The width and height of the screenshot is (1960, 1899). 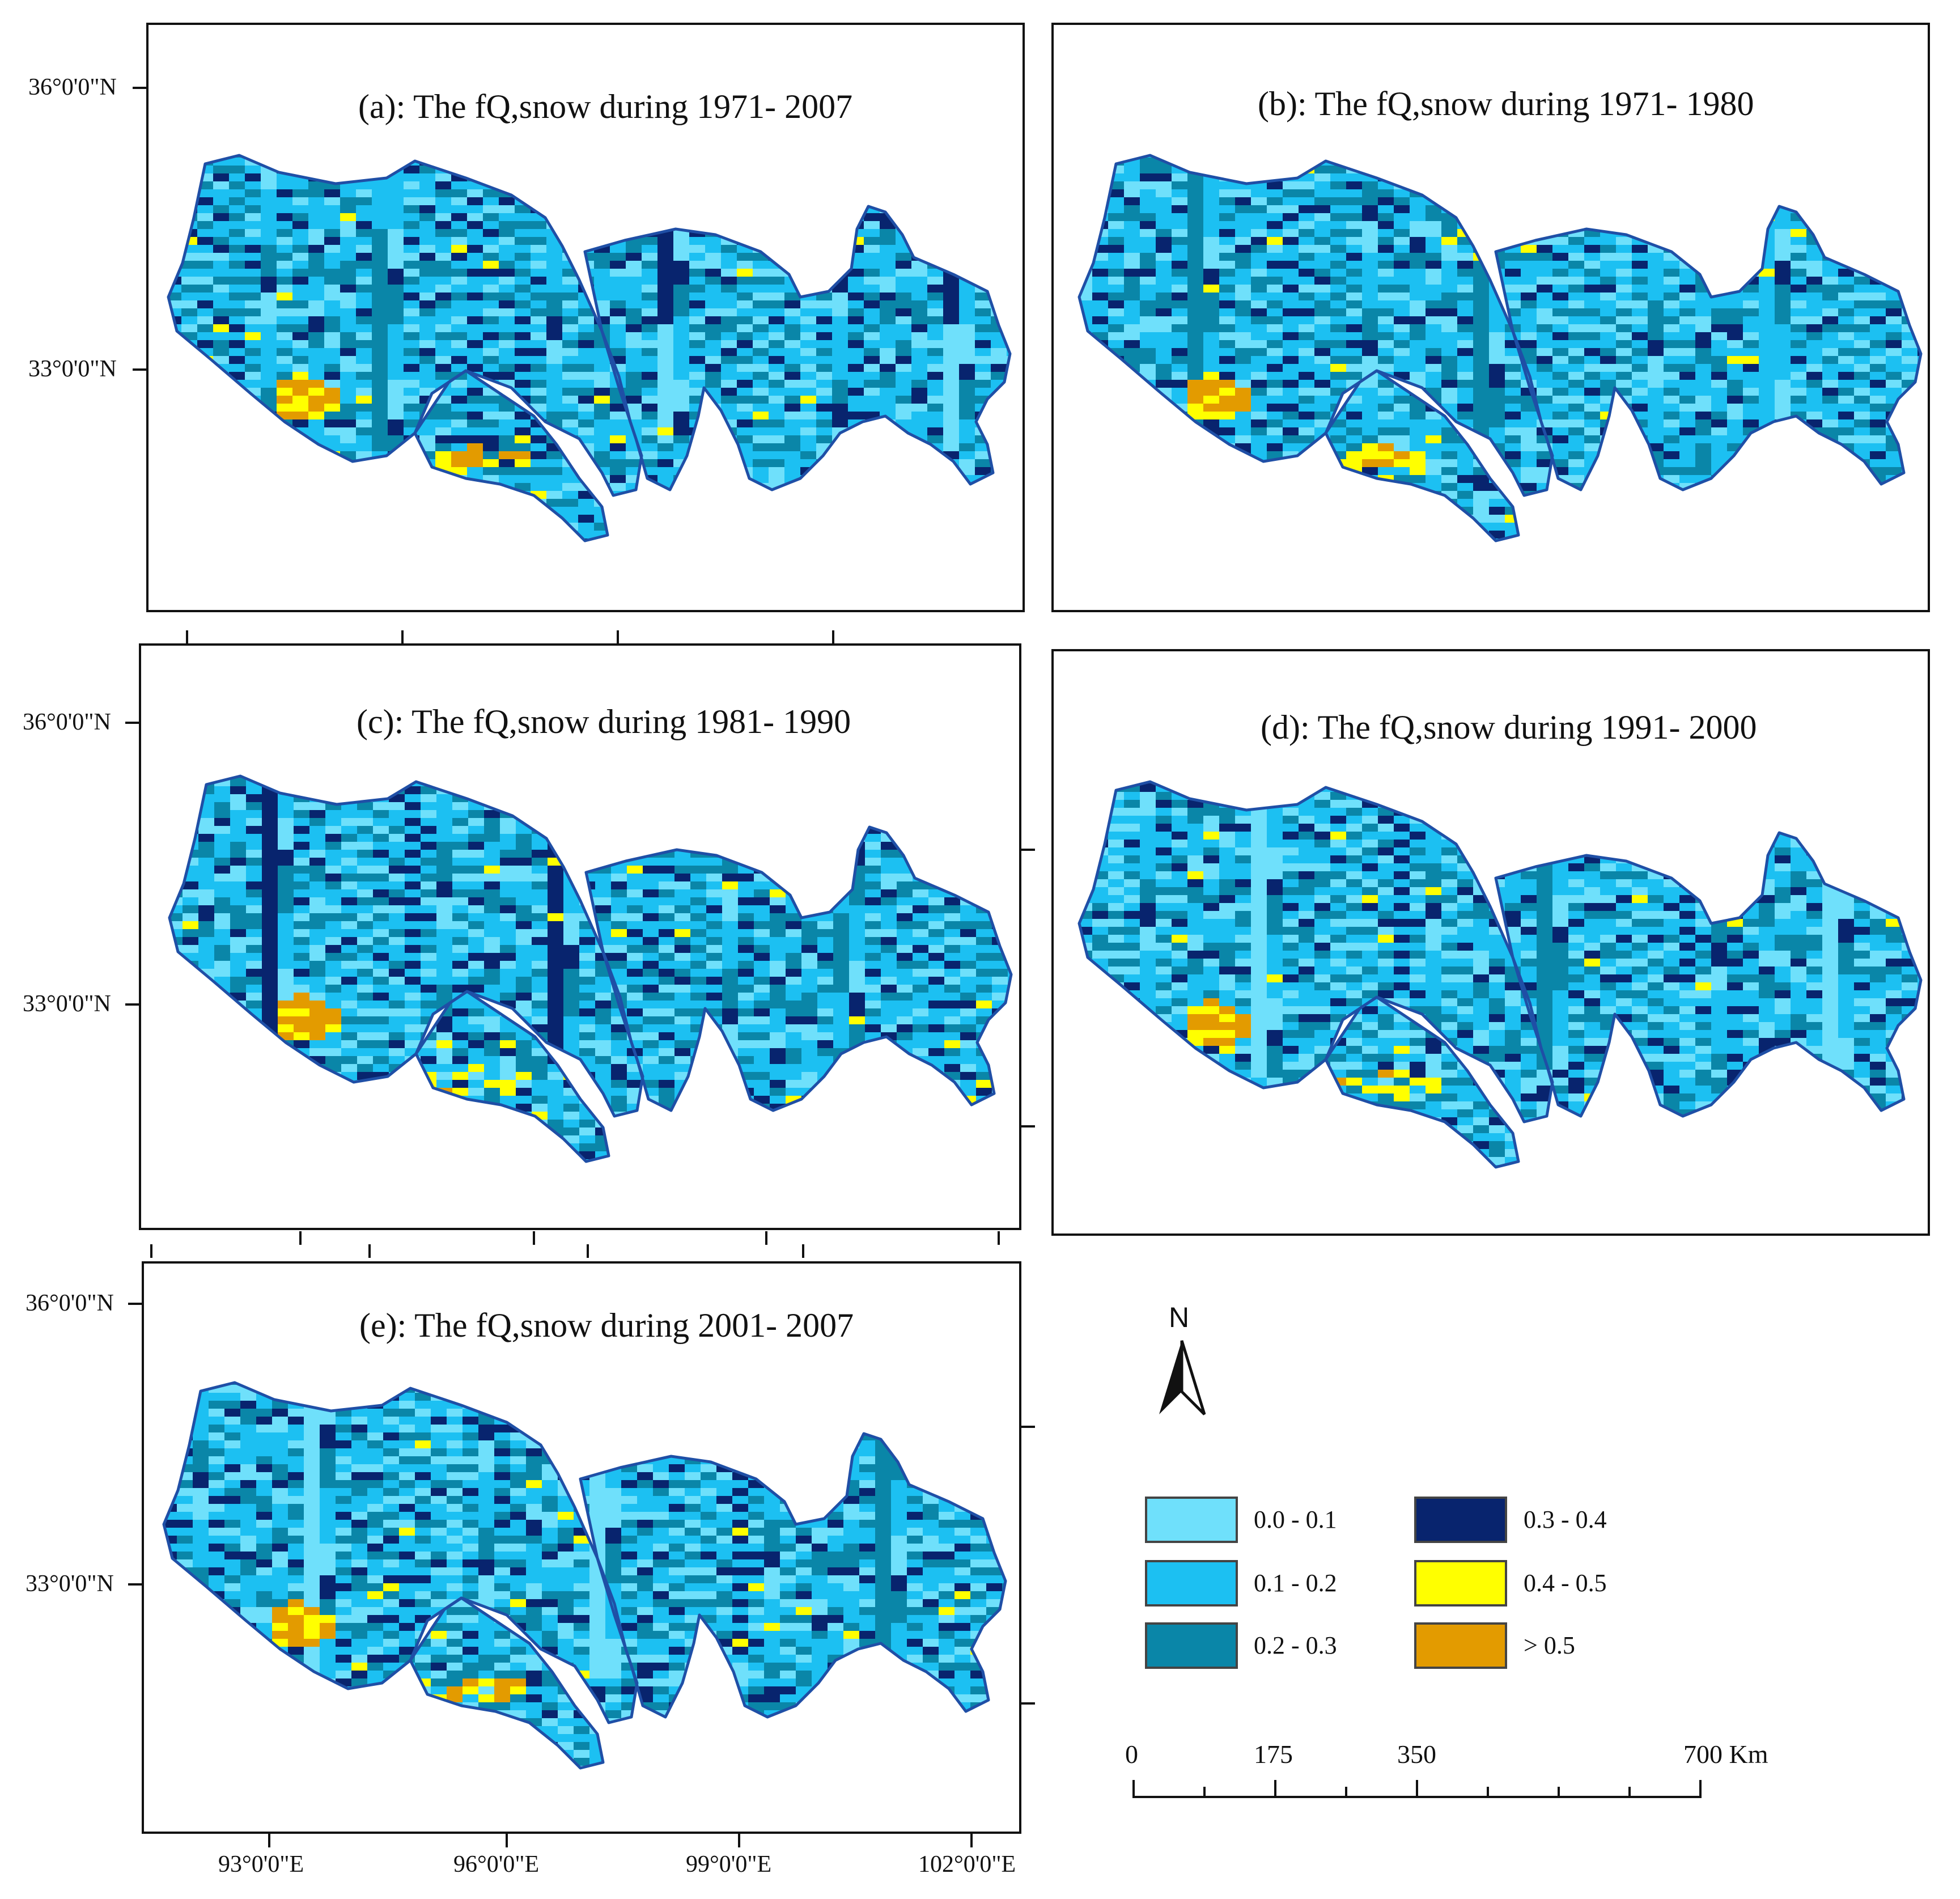 I want to click on scale-label-700: 700 Km, so click(x=1725, y=1754).